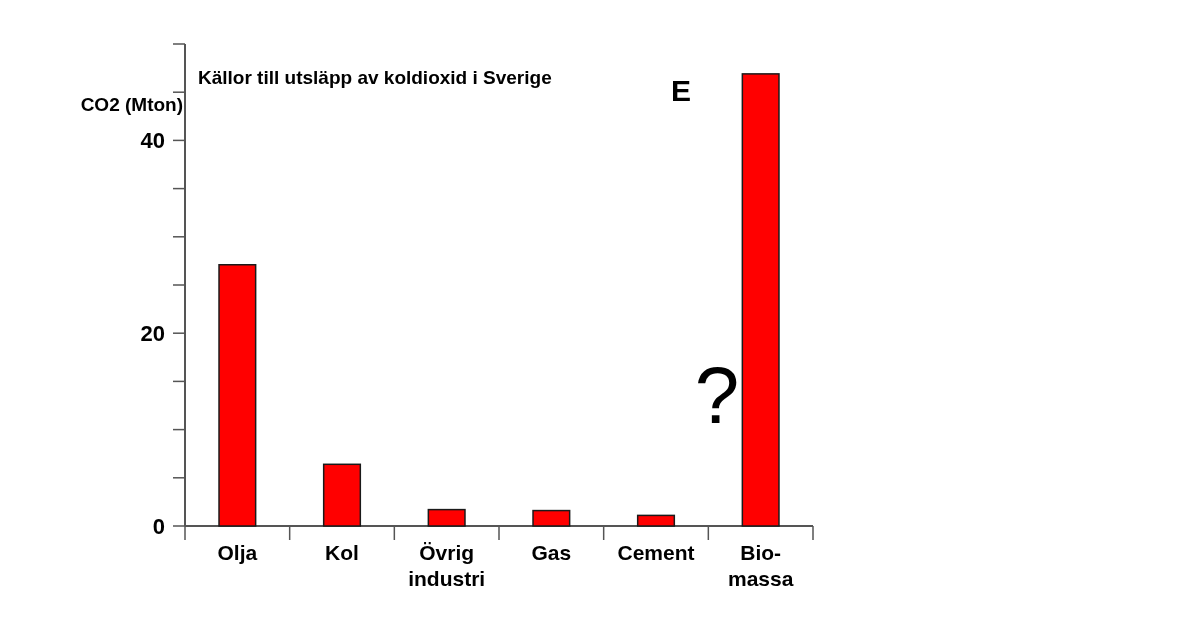  What do you see at coordinates (152, 333) in the screenshot?
I see `y-tick-label: 20` at bounding box center [152, 333].